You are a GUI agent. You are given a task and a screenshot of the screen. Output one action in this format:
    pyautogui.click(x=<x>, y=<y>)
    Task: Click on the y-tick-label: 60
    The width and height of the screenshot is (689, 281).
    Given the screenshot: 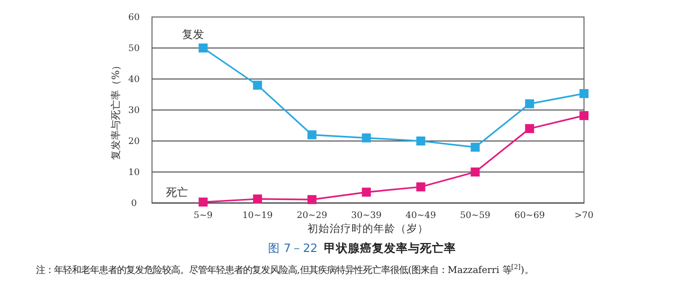 What is the action you would take?
    pyautogui.click(x=134, y=18)
    